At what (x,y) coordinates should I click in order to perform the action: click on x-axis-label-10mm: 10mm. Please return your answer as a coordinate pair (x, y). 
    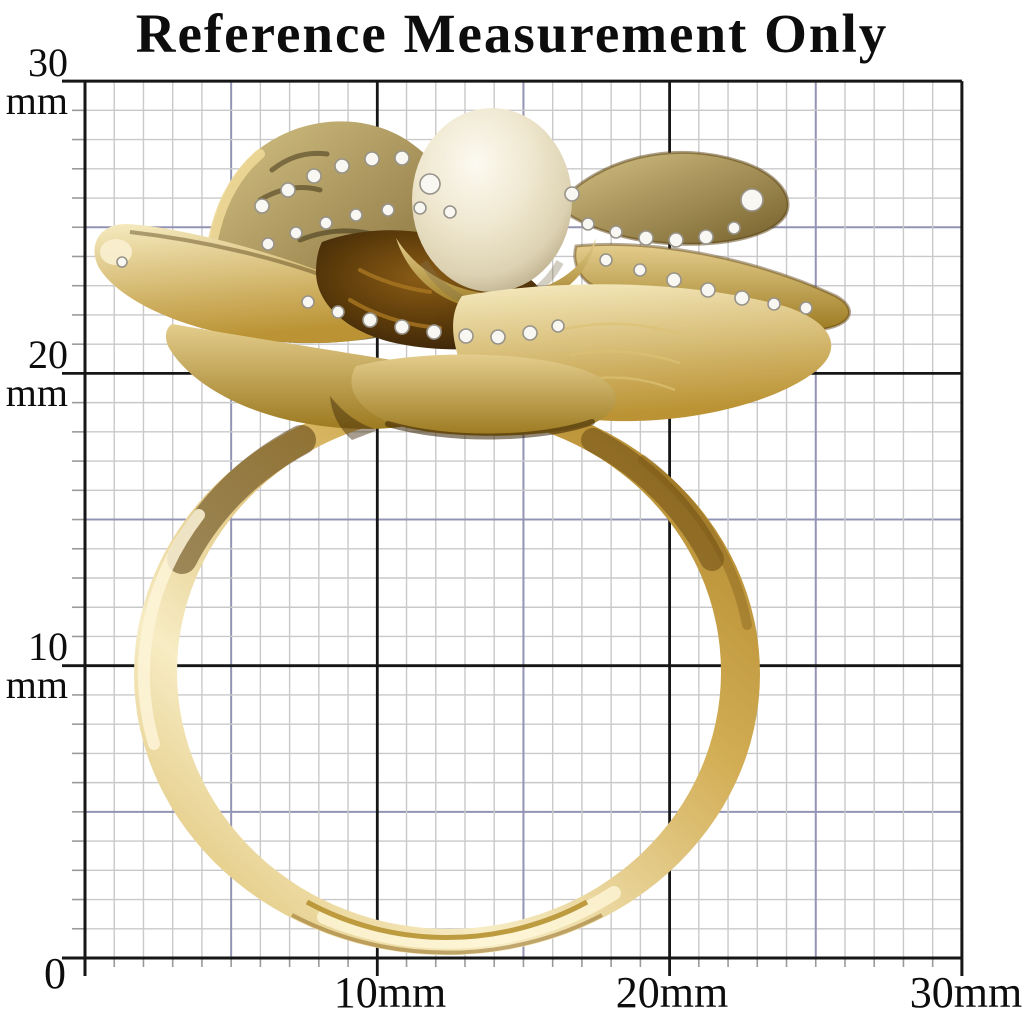
    Looking at the image, I should click on (390, 992).